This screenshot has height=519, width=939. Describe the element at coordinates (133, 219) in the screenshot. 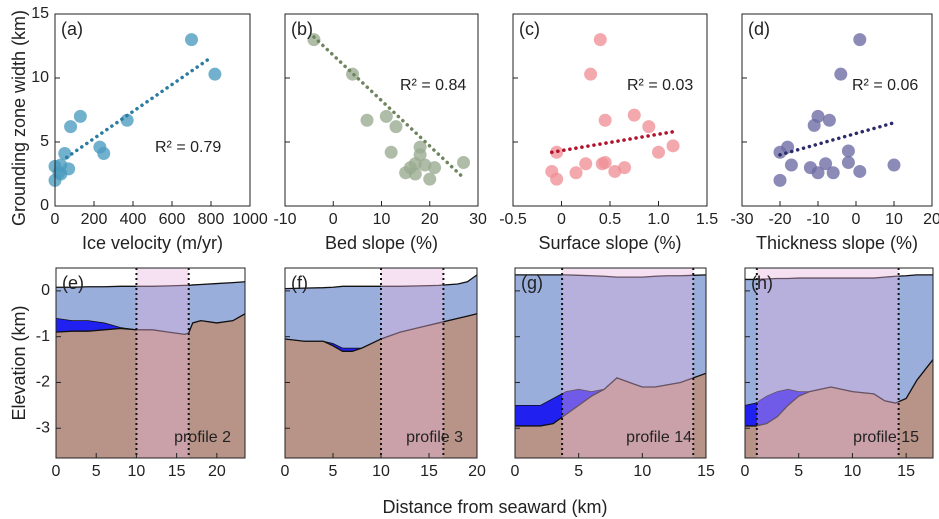

I see `x-tick-label: 400` at that location.